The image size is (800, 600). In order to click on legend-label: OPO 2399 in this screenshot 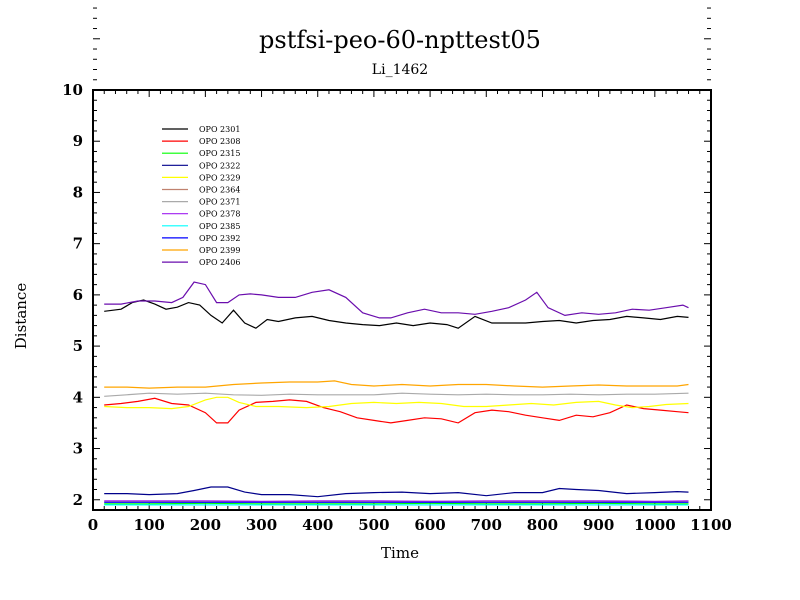, I will do `click(219, 250)`.